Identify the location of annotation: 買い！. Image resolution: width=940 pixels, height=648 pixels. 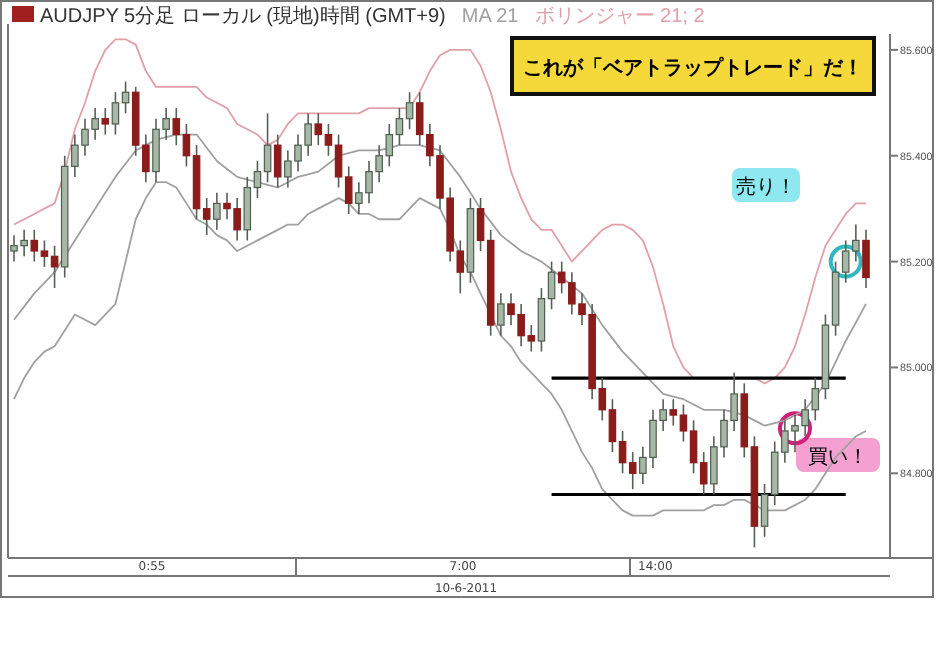
(838, 458).